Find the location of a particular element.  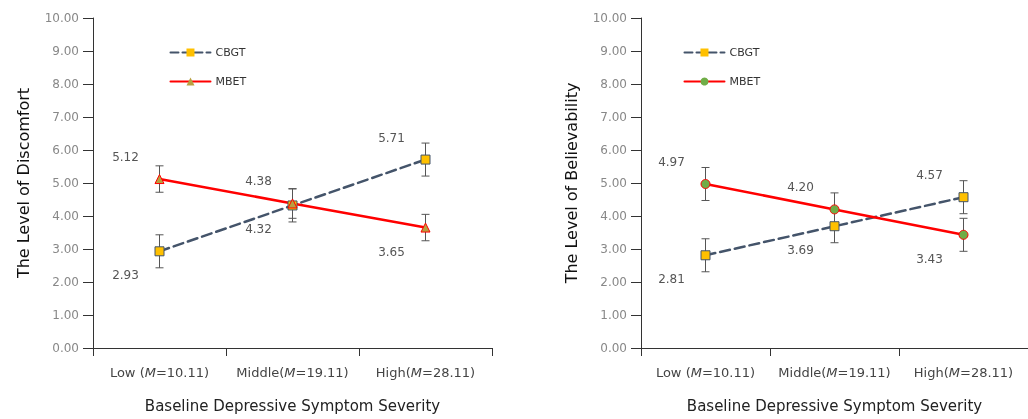

data-label: 2.93 is located at coordinates (125, 275).